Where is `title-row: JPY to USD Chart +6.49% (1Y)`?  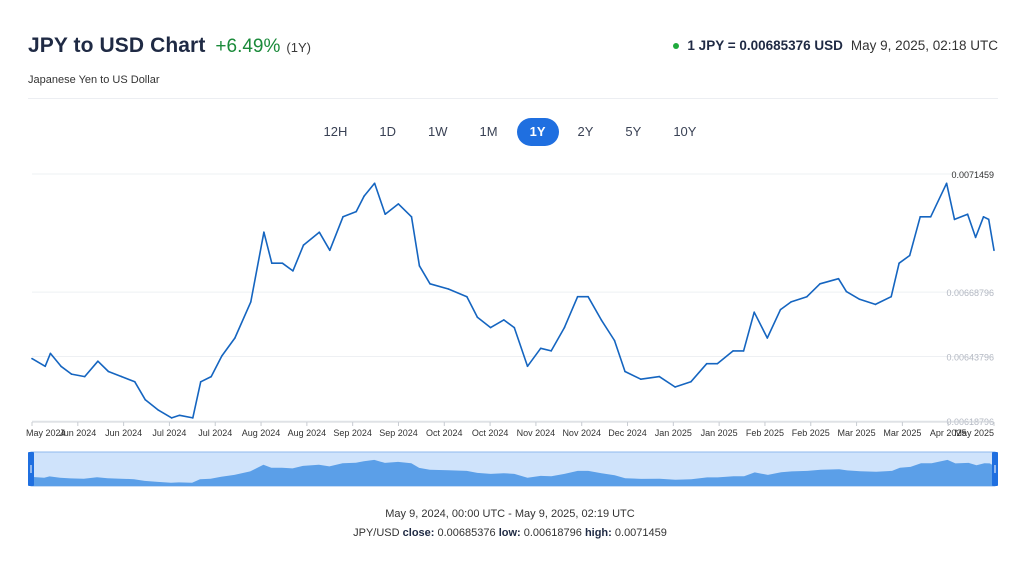
title-row: JPY to USD Chart +6.49% (1Y) is located at coordinates (169, 46).